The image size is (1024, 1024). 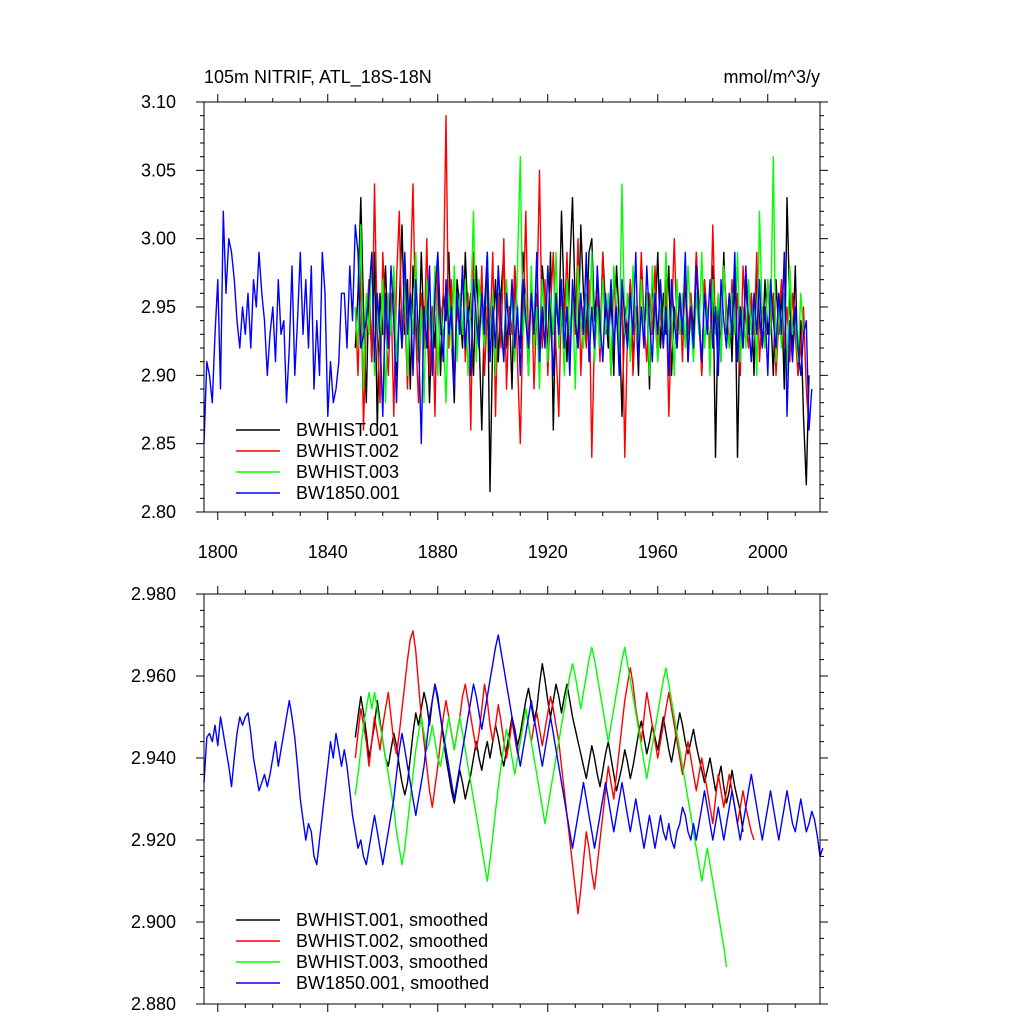 What do you see at coordinates (328, 552) in the screenshot?
I see `x-tick-label: 1840` at bounding box center [328, 552].